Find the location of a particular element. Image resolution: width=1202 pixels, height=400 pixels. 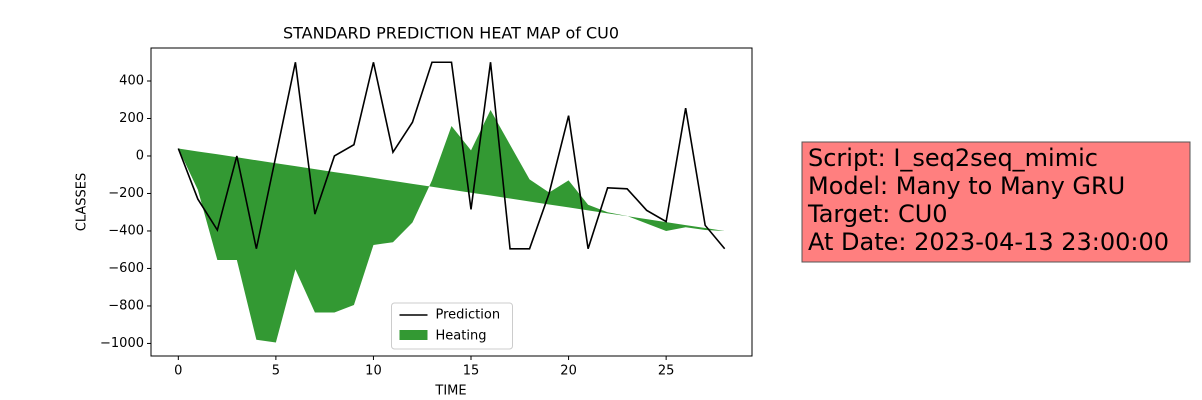

y-tick-label: −400 is located at coordinates (126, 230).